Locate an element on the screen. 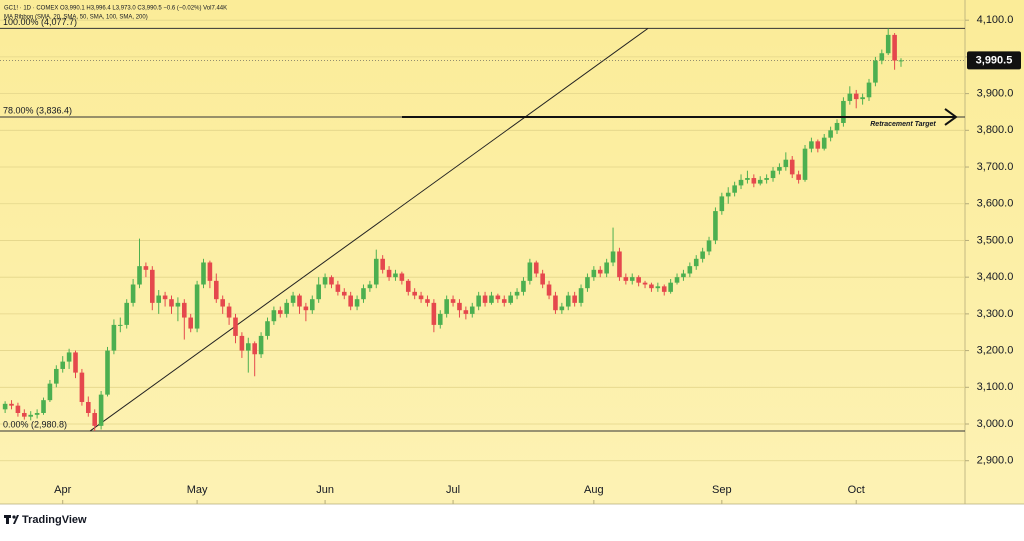  y-tick-label: 3,900.0 is located at coordinates (995, 94).